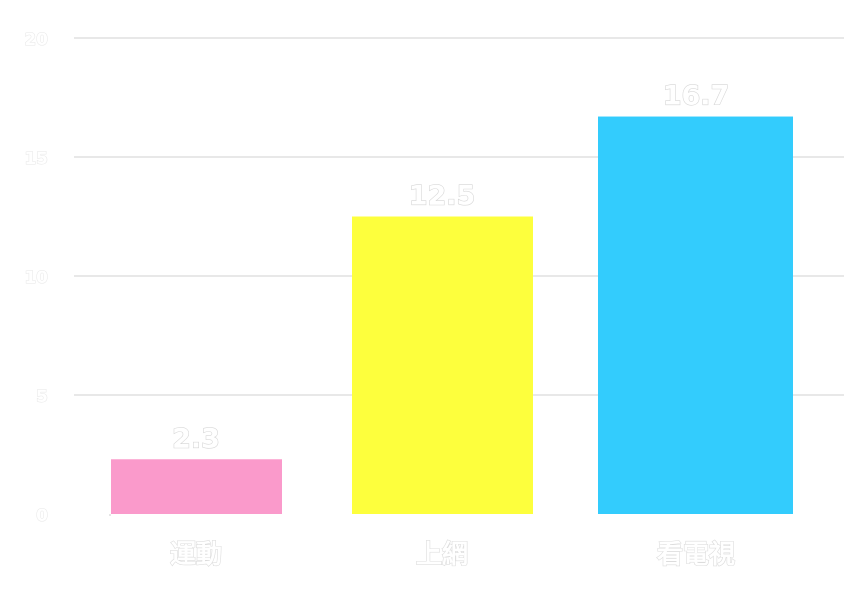  I want to click on y-tick-label: 5, so click(42, 397).